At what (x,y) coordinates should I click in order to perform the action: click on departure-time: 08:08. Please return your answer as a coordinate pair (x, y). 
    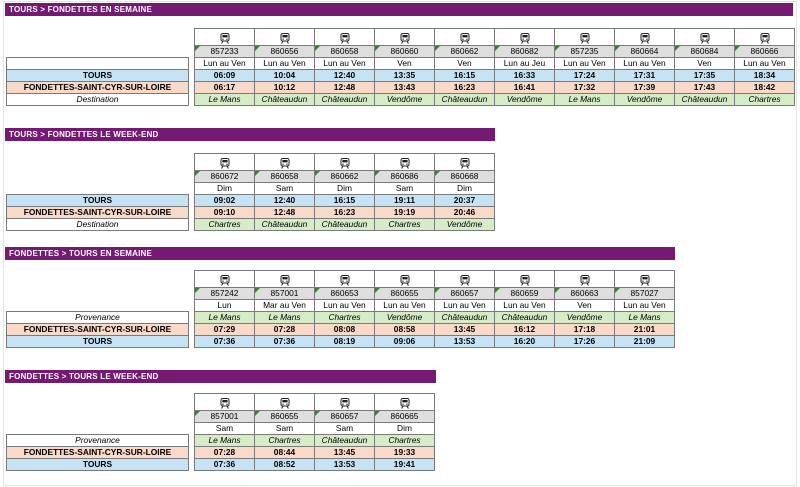
    Looking at the image, I should click on (344, 329).